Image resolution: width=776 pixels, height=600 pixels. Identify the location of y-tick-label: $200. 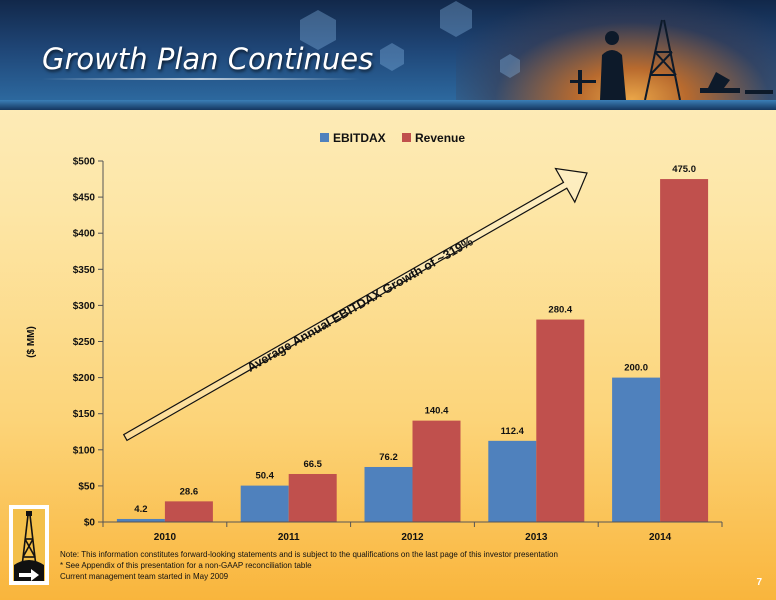
(84, 378).